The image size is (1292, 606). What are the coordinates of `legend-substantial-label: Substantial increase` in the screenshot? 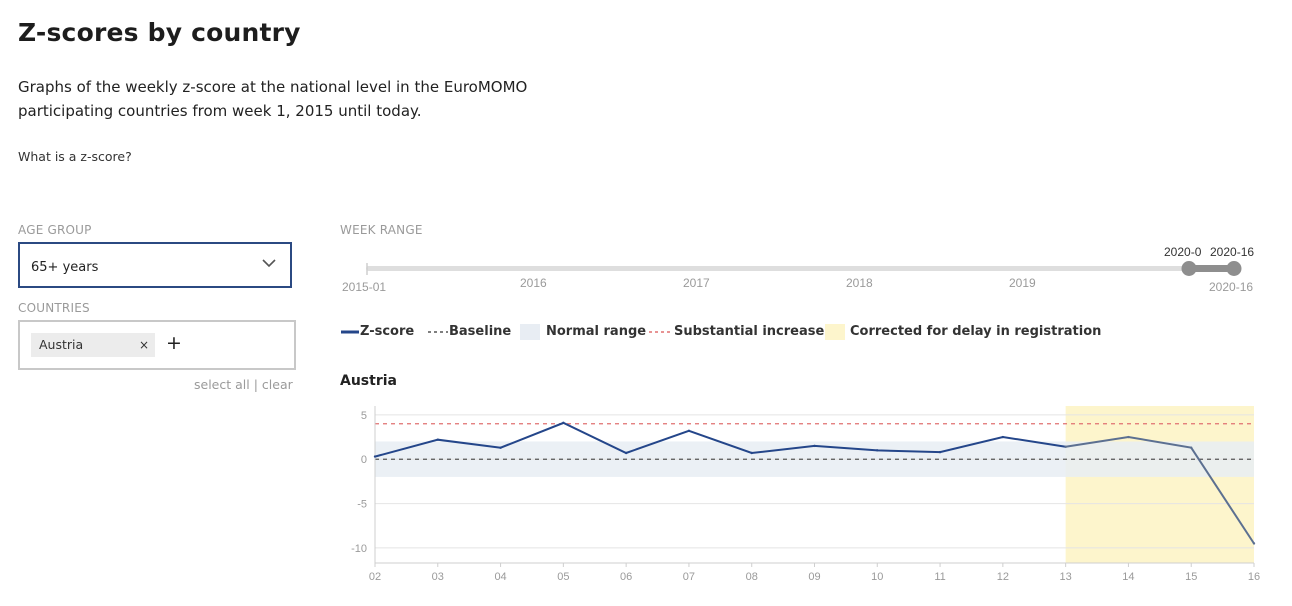 It's located at (749, 331).